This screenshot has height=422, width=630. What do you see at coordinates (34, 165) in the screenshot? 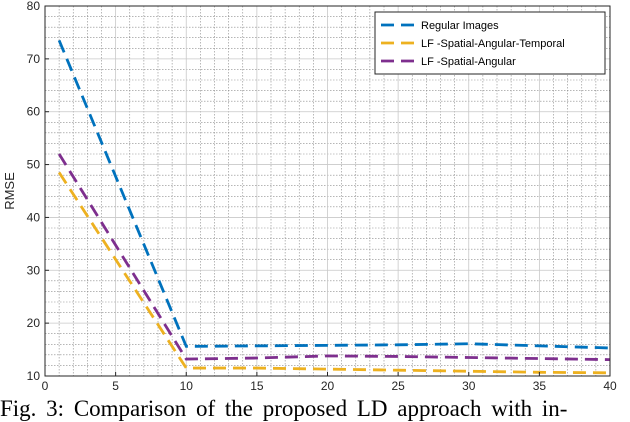
I see `y-tick-label: 50` at bounding box center [34, 165].